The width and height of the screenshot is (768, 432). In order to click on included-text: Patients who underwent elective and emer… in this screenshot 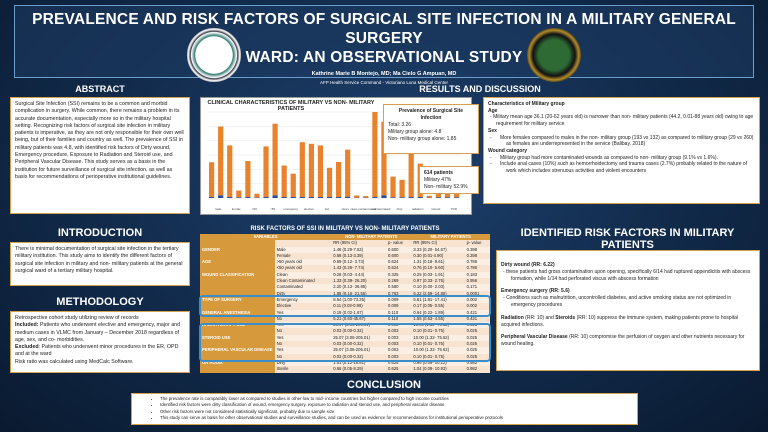, I will do `click(98, 332)`.